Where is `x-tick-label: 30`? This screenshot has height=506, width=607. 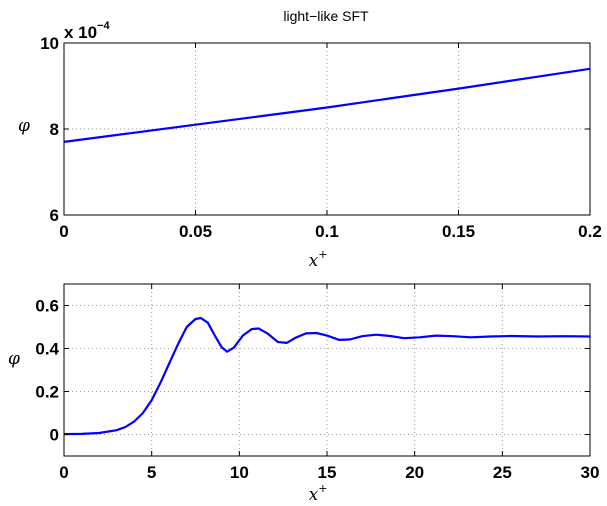
x-tick-label: 30 is located at coordinates (590, 472).